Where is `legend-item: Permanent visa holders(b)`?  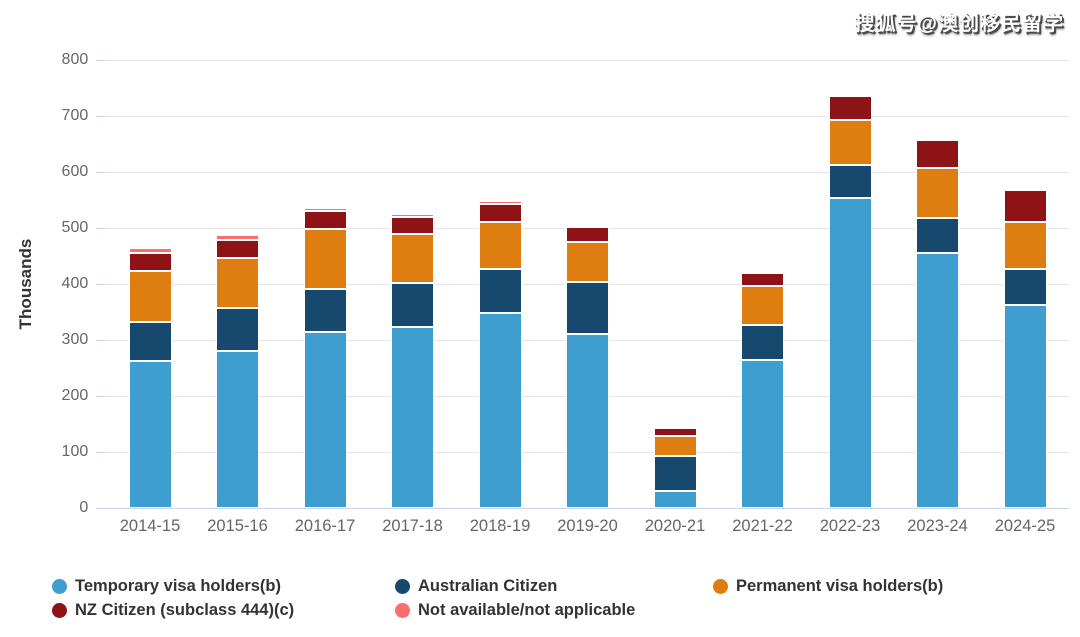 legend-item: Permanent visa holders(b) is located at coordinates (828, 586).